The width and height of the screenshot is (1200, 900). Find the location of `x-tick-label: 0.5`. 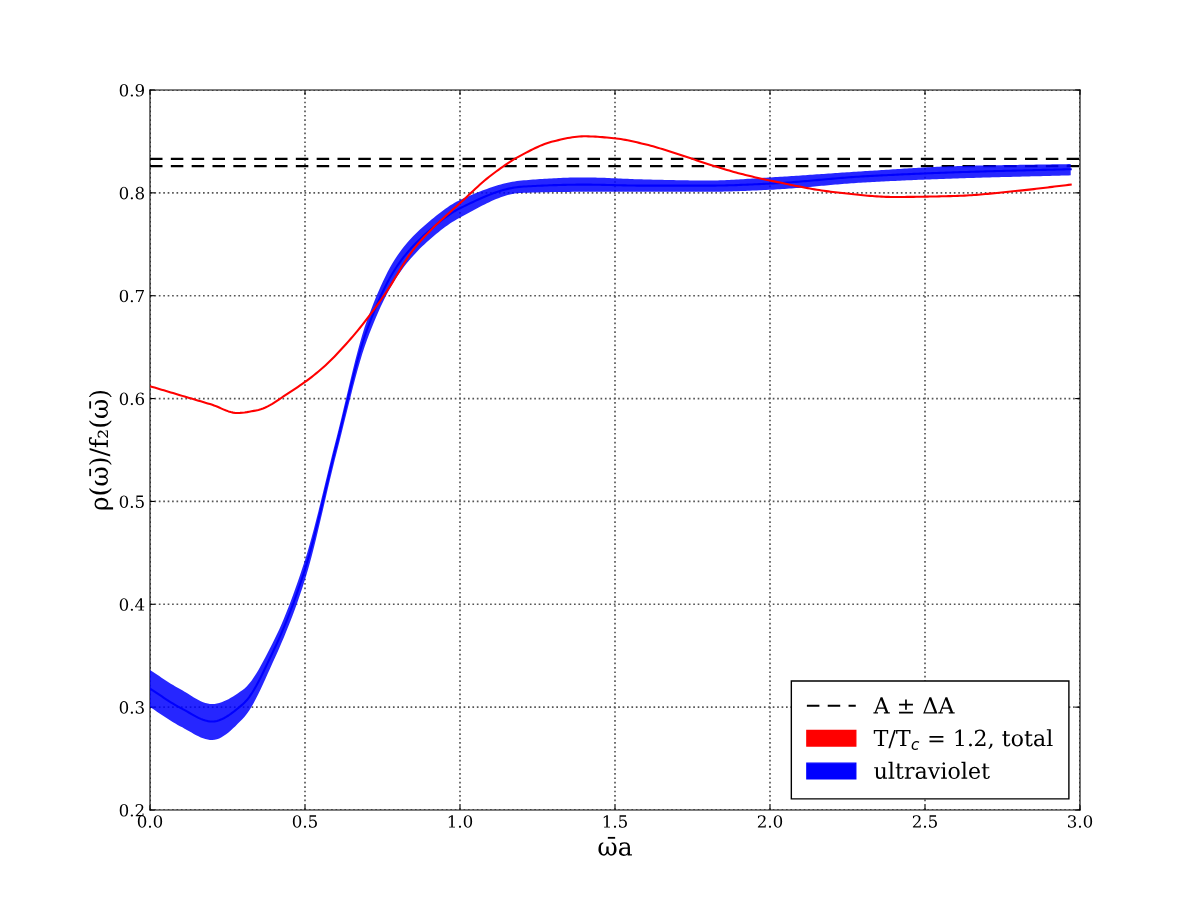

x-tick-label: 0.5 is located at coordinates (304, 821).